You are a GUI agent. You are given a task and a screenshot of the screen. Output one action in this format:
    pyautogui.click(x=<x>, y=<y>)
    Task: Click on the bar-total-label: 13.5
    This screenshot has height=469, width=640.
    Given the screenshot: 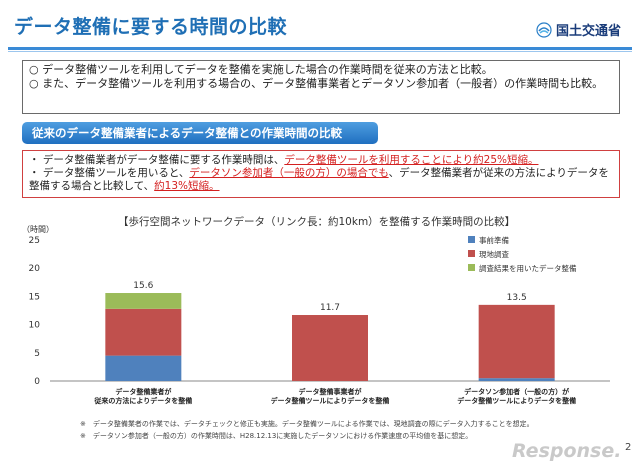 What is the action you would take?
    pyautogui.click(x=517, y=298)
    